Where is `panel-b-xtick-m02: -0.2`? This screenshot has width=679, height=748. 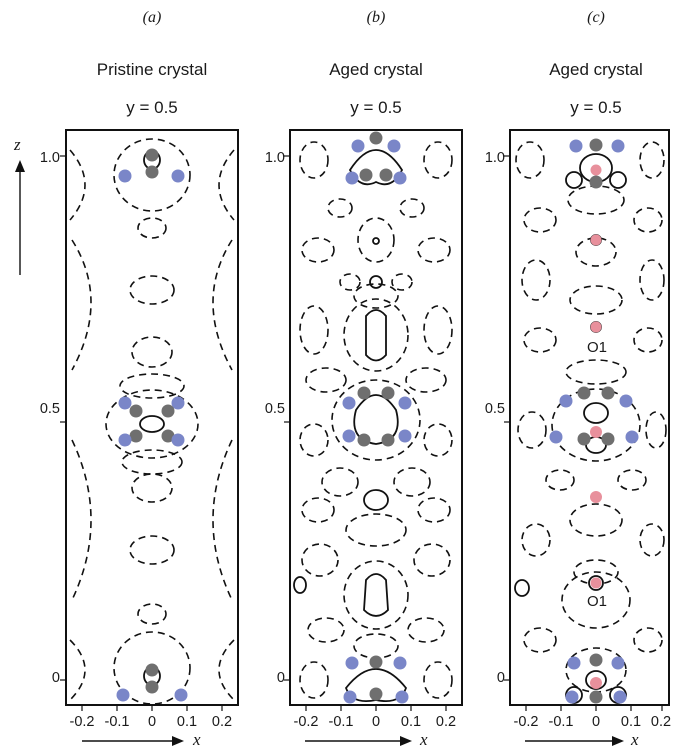 panel-b-xtick-m02: -0.2 is located at coordinates (306, 722).